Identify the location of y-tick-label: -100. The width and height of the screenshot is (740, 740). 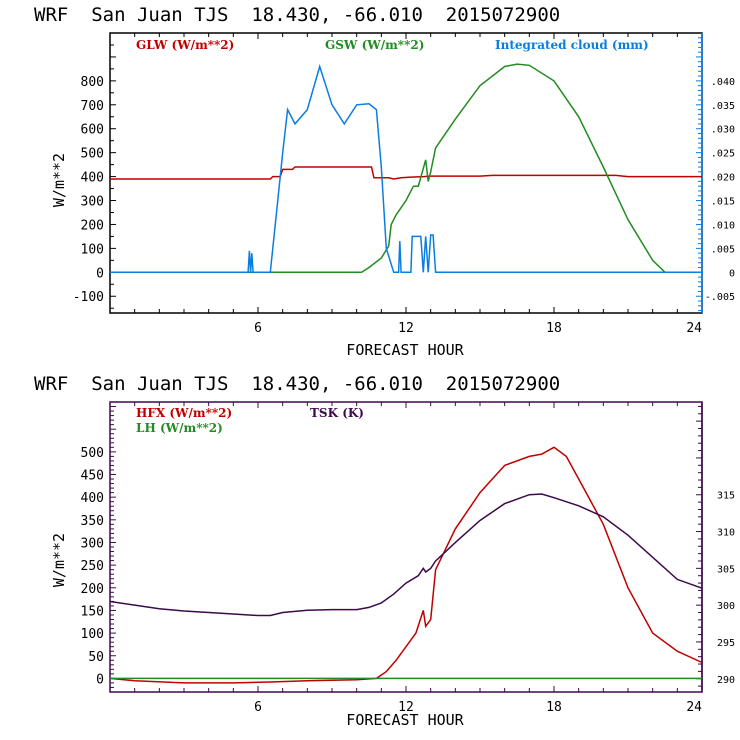
(88, 297).